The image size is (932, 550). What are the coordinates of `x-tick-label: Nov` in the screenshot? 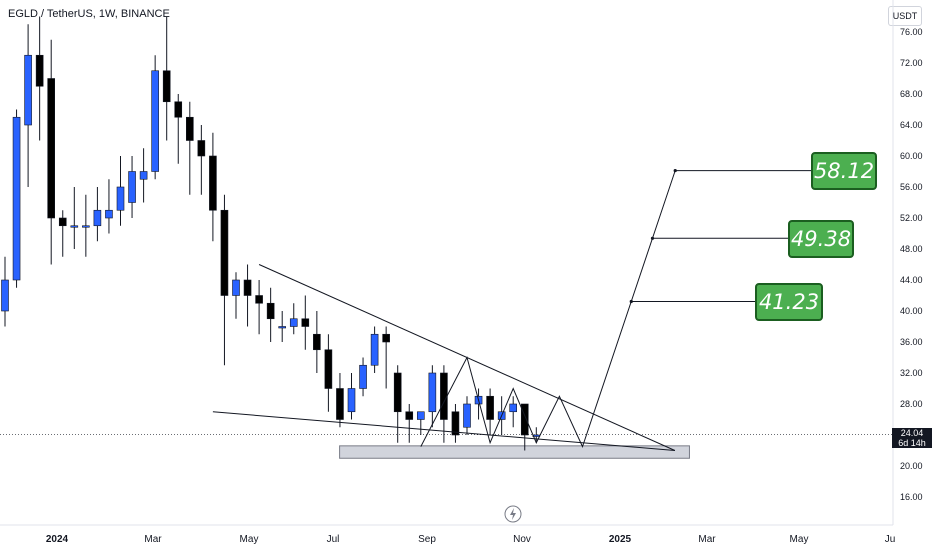 It's located at (522, 539).